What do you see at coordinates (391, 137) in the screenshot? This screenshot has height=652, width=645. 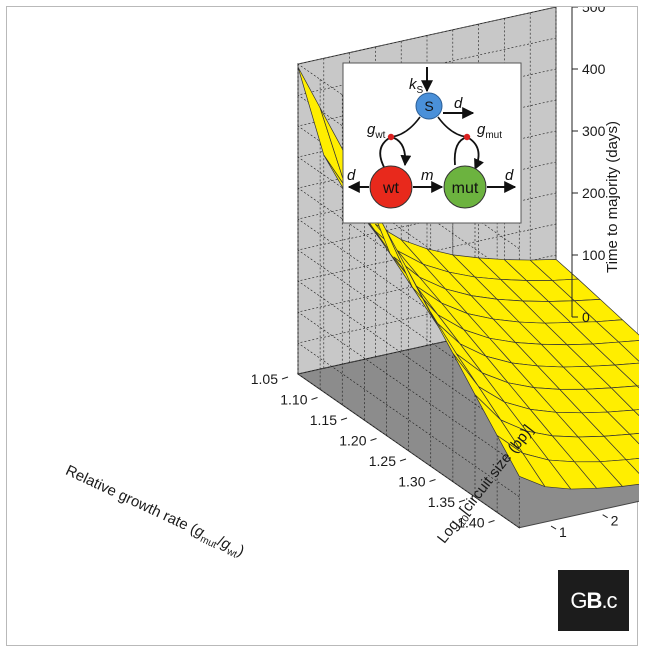 I see `wt-junction-dot` at bounding box center [391, 137].